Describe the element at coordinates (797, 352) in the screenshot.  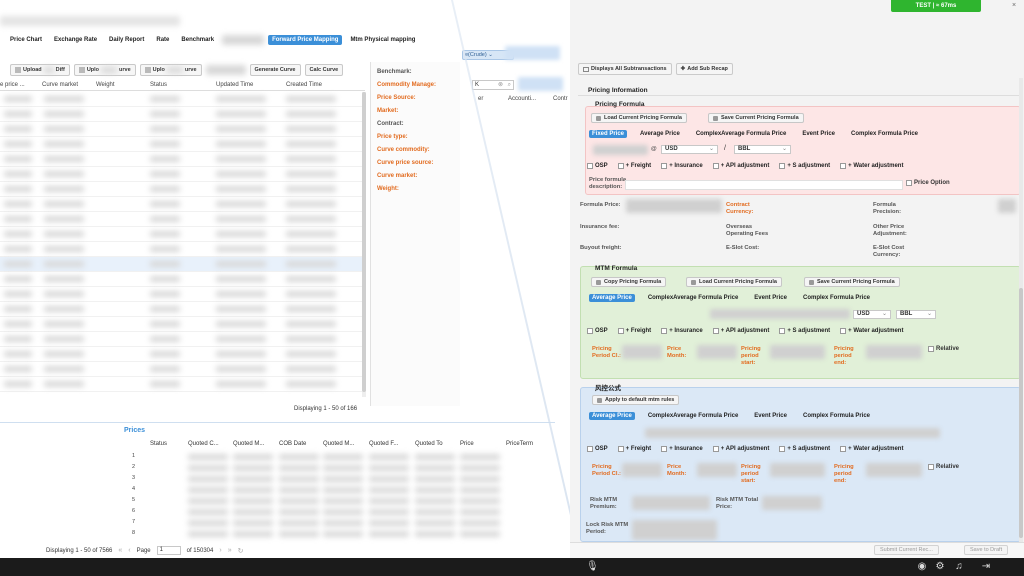
I see `mtm-pricing-period-start-value` at that location.